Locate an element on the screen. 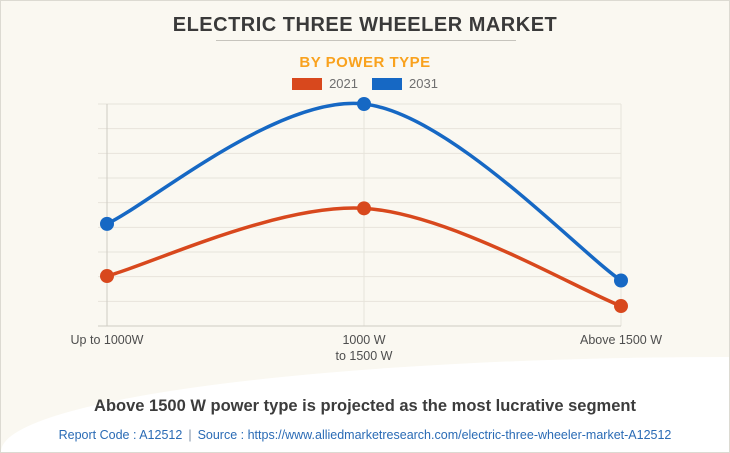  page-title: ELECTRIC THREE WHEELER MARKET is located at coordinates (365, 25).